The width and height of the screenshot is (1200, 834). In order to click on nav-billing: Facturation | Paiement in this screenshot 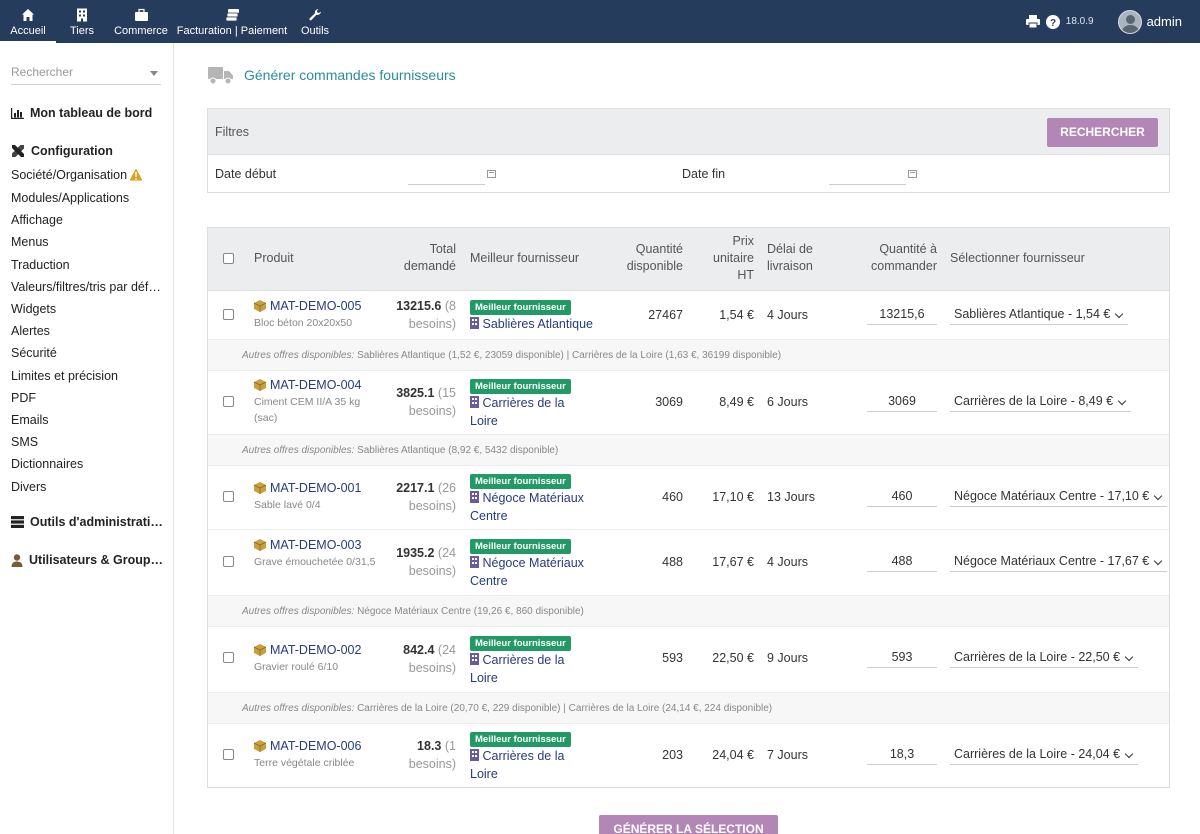, I will do `click(232, 21)`.